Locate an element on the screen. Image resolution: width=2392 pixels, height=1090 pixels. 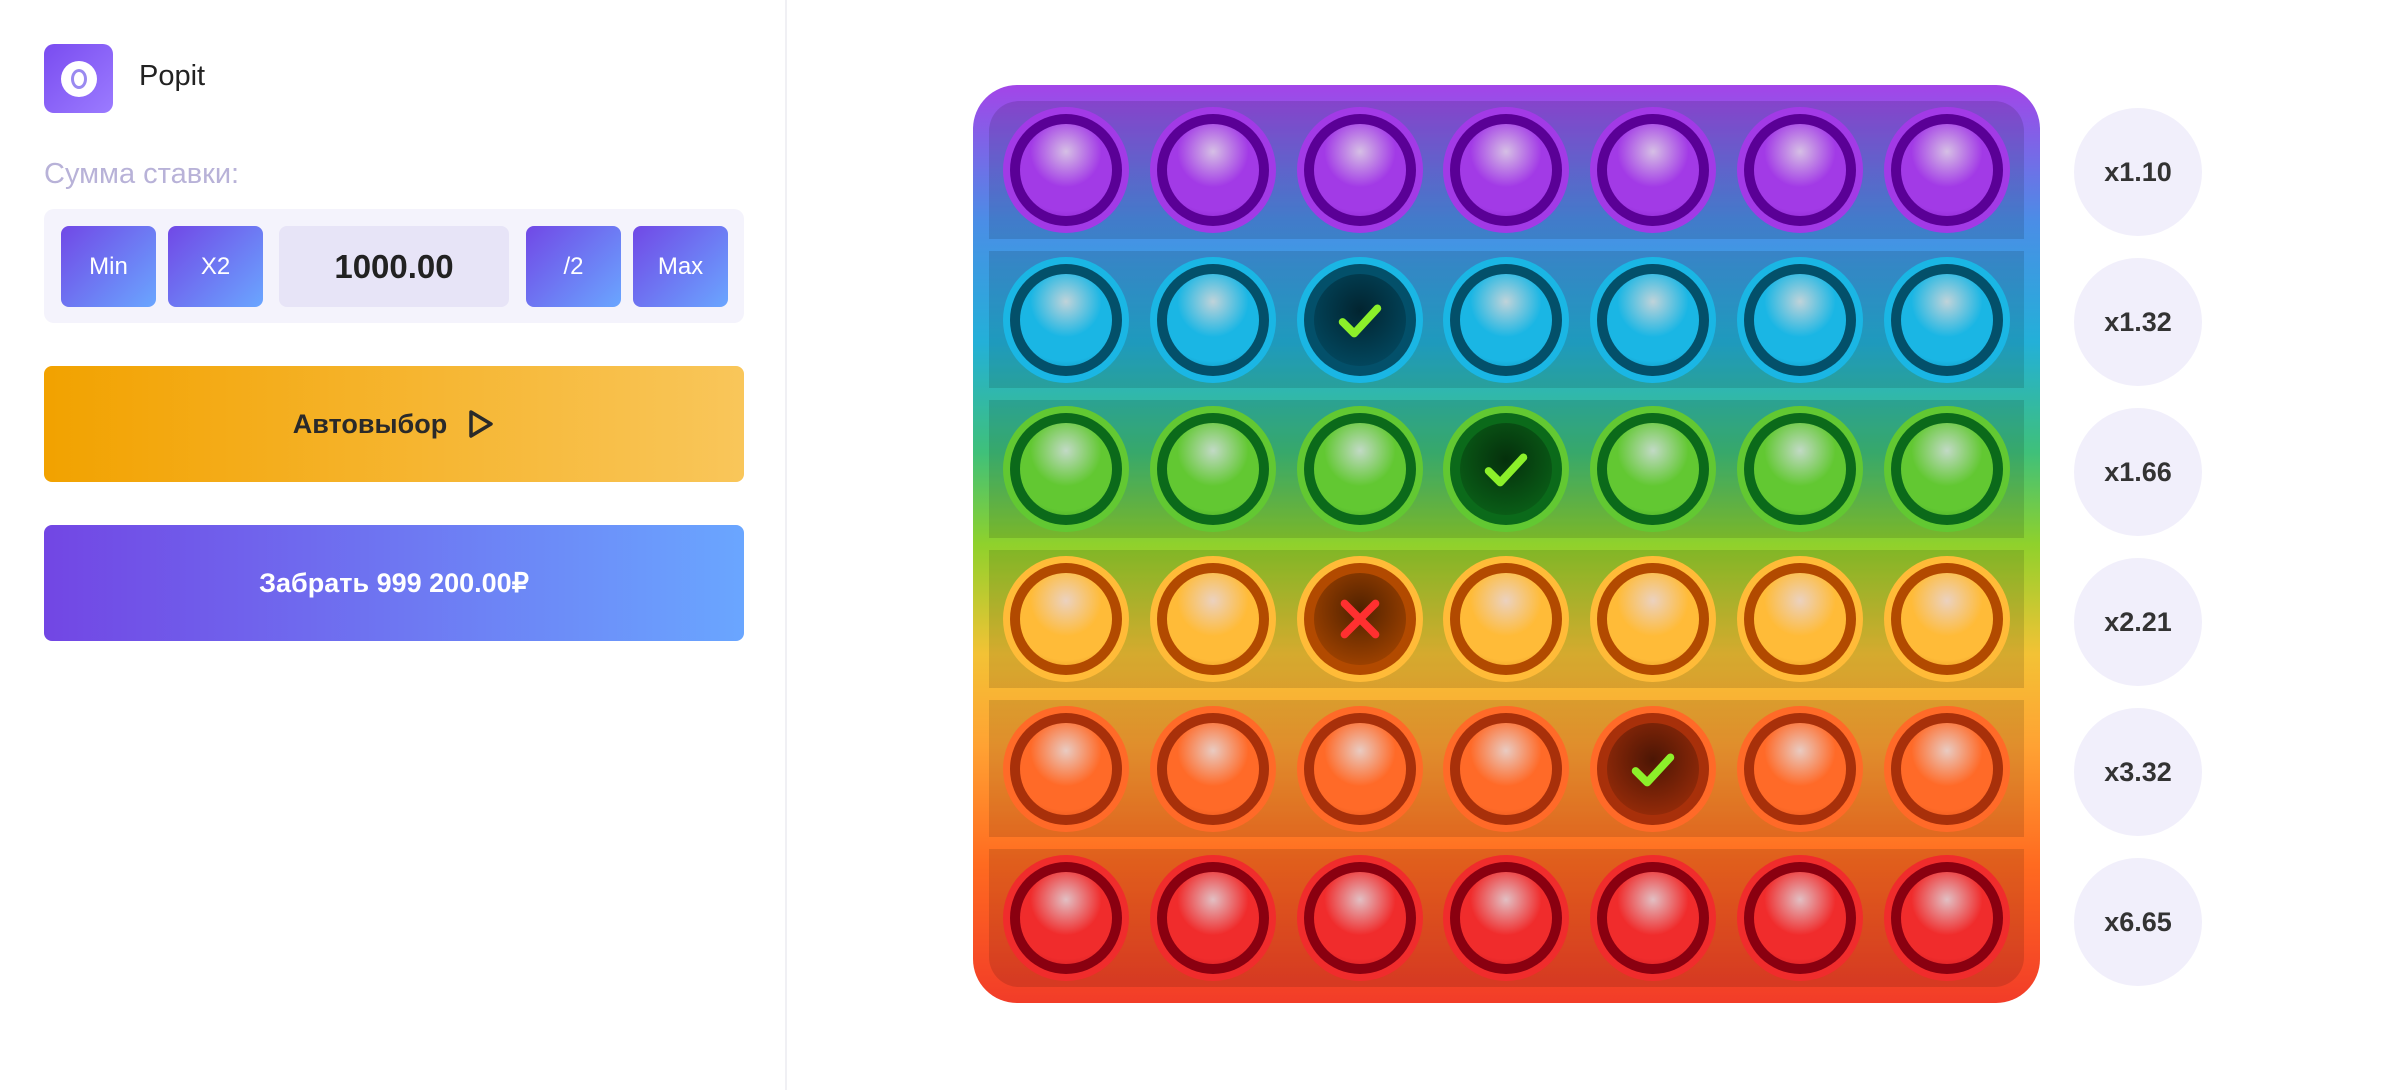
row-multiplier: x1.32 is located at coordinates (2138, 322).